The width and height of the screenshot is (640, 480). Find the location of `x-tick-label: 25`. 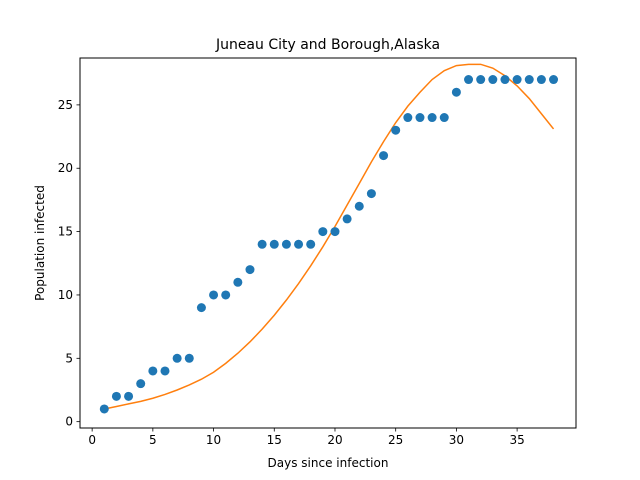

x-tick-label: 25 is located at coordinates (395, 440).